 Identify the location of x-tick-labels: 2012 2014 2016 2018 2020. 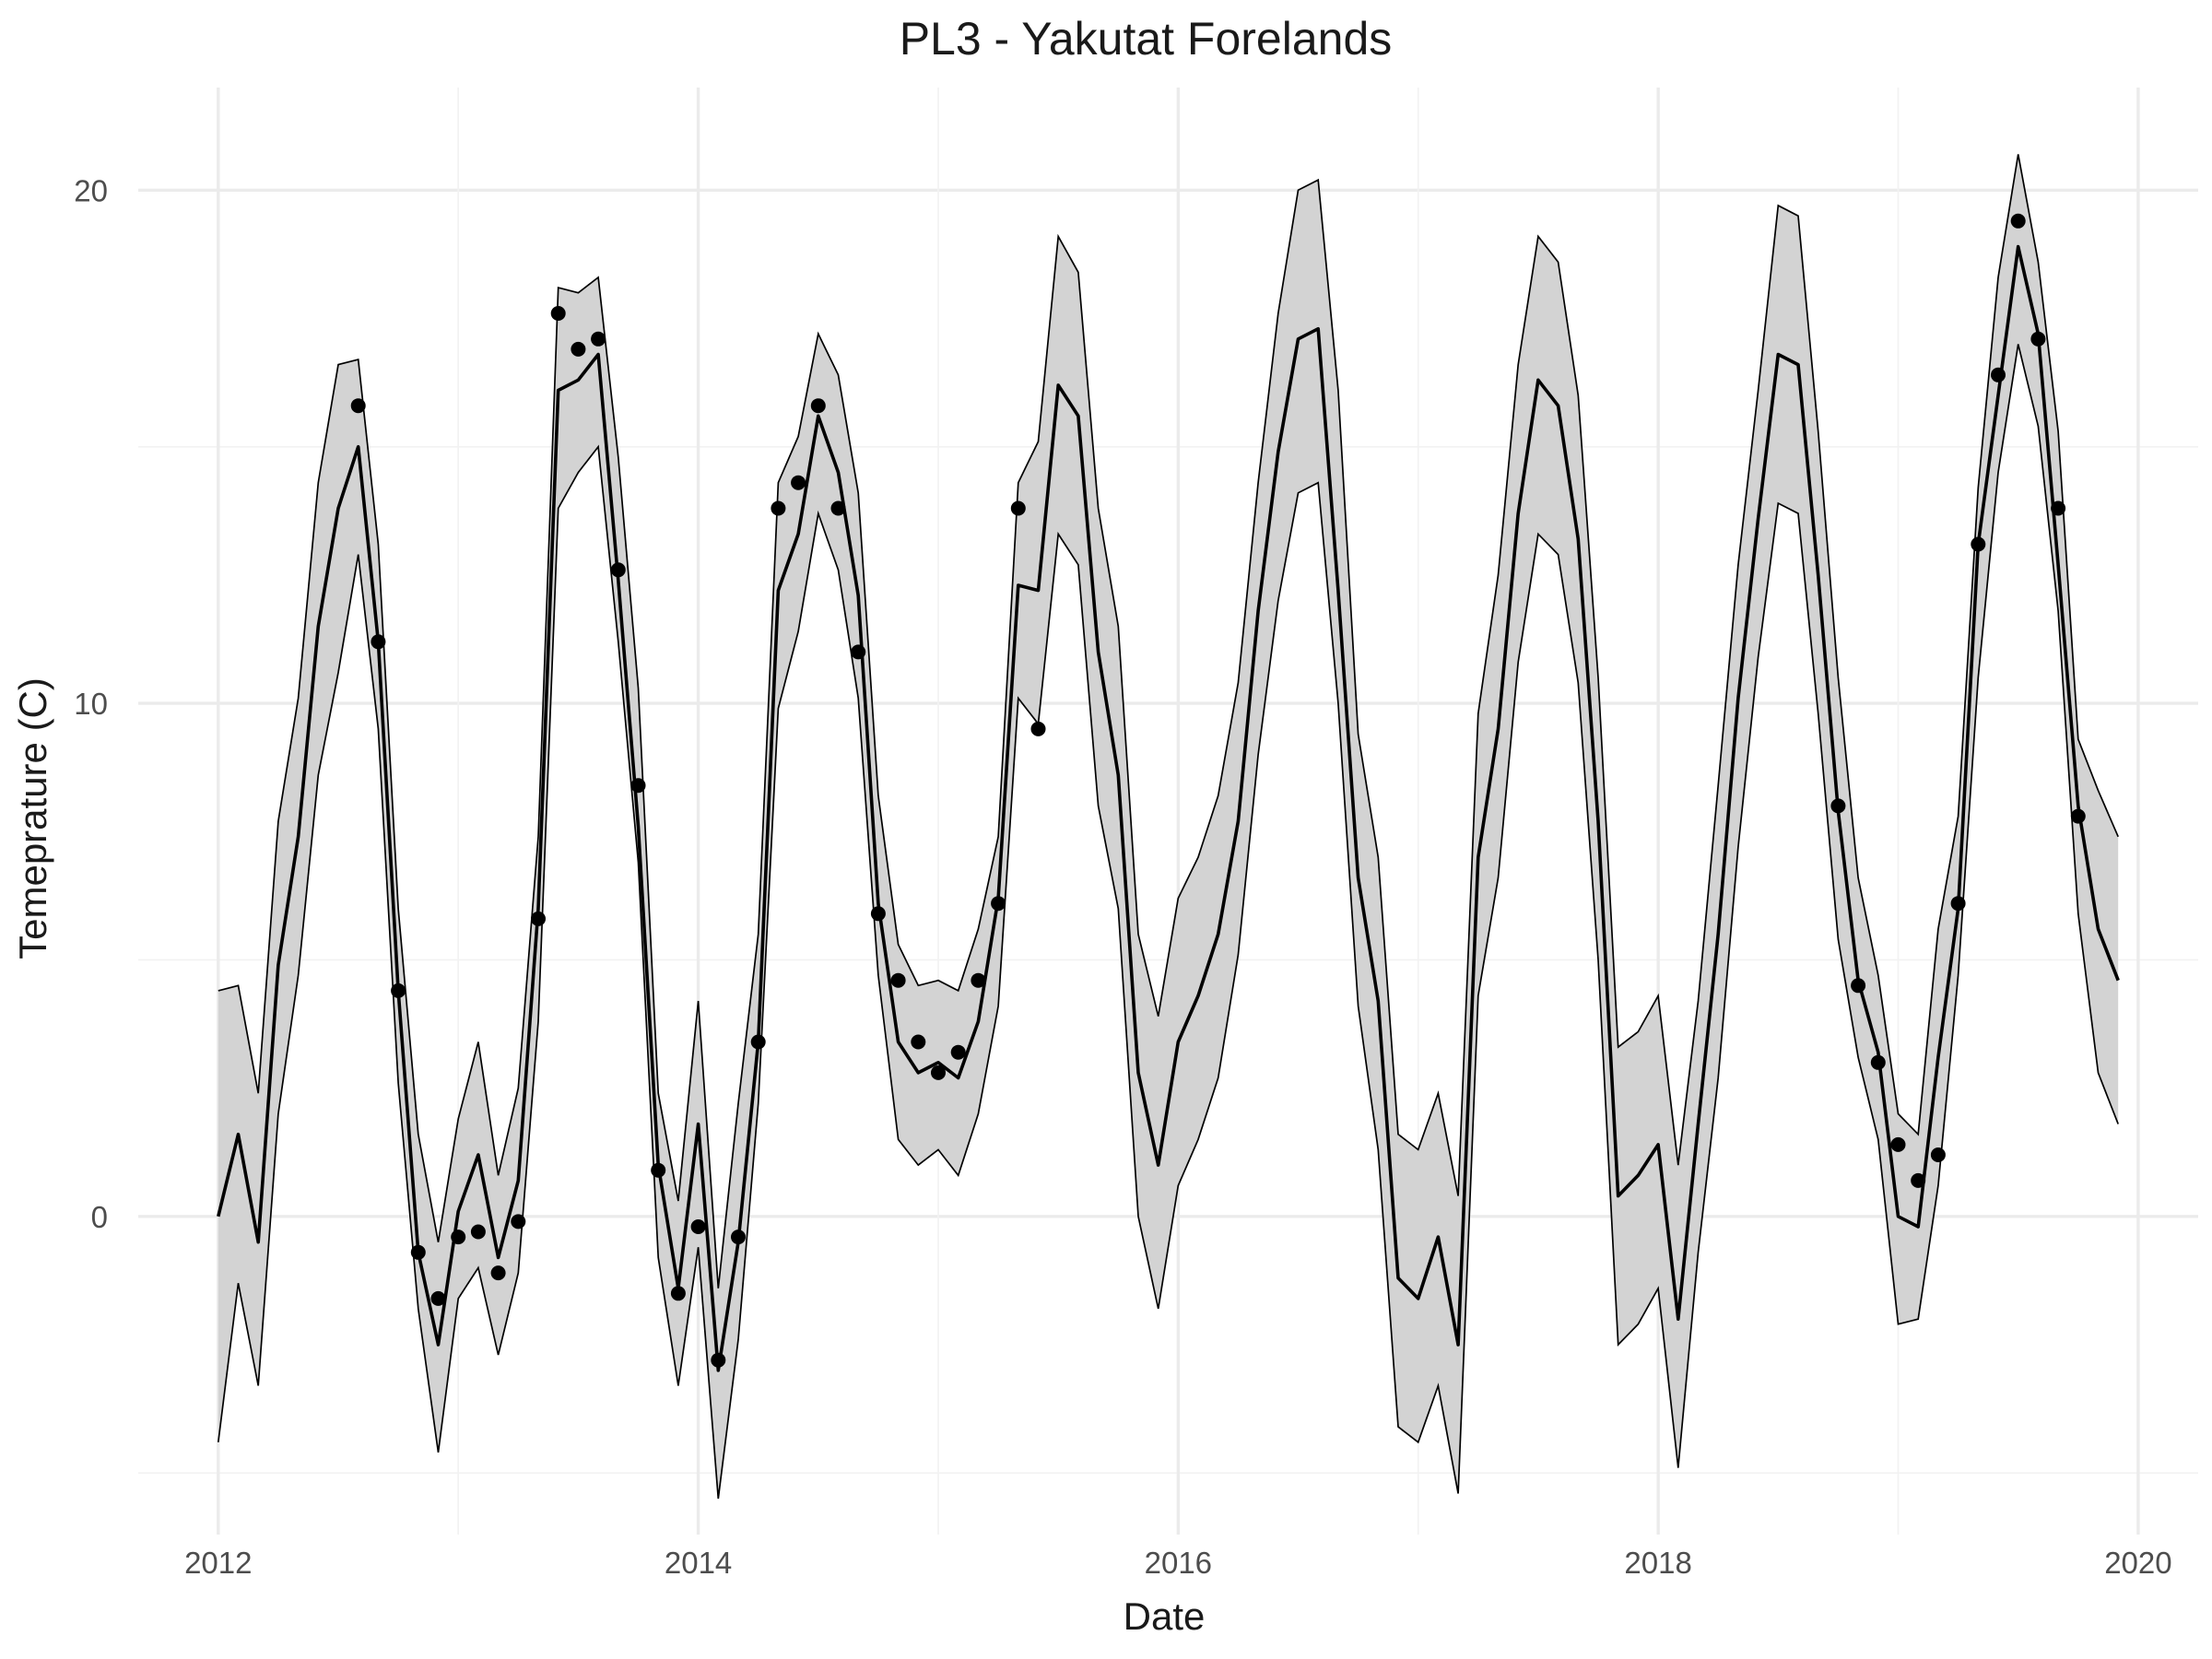
(1178, 1563).